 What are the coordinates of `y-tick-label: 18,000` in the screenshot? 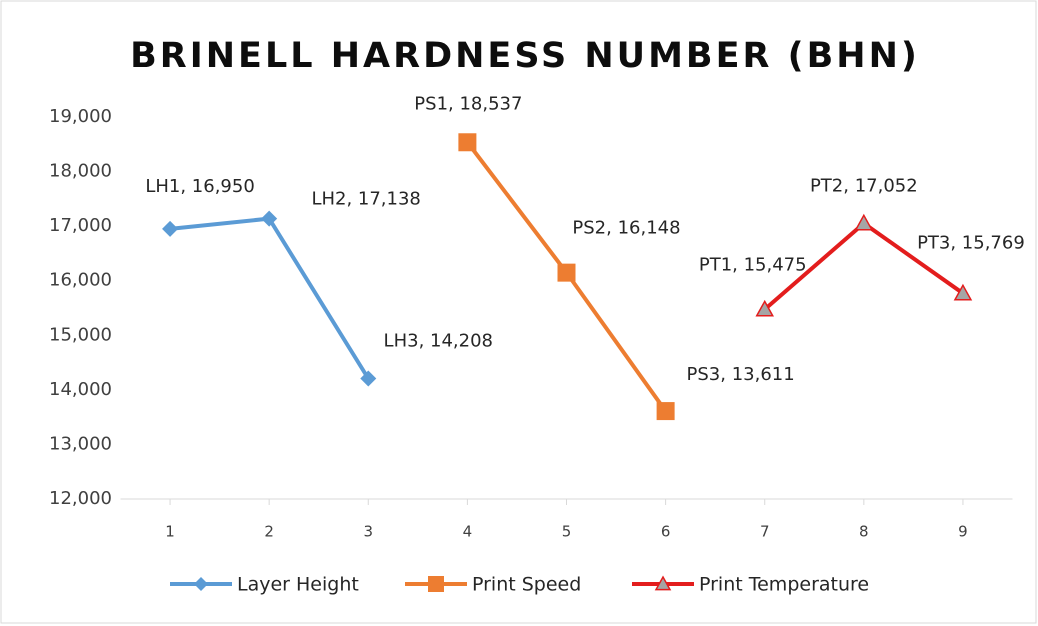 It's located at (80, 171).